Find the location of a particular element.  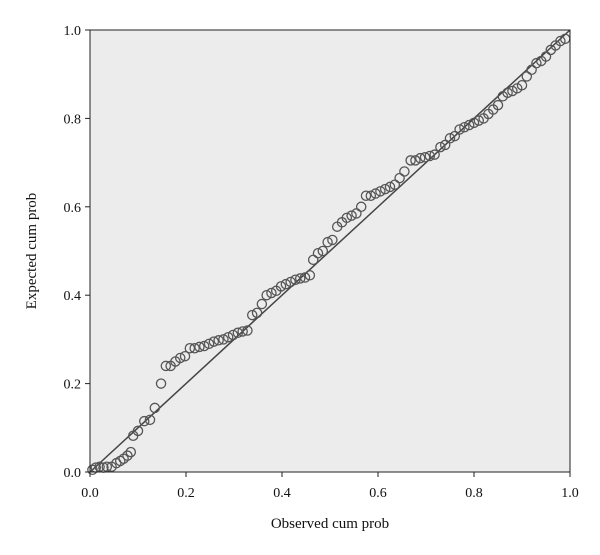

y-tick-label: 1.0 is located at coordinates (73, 31).